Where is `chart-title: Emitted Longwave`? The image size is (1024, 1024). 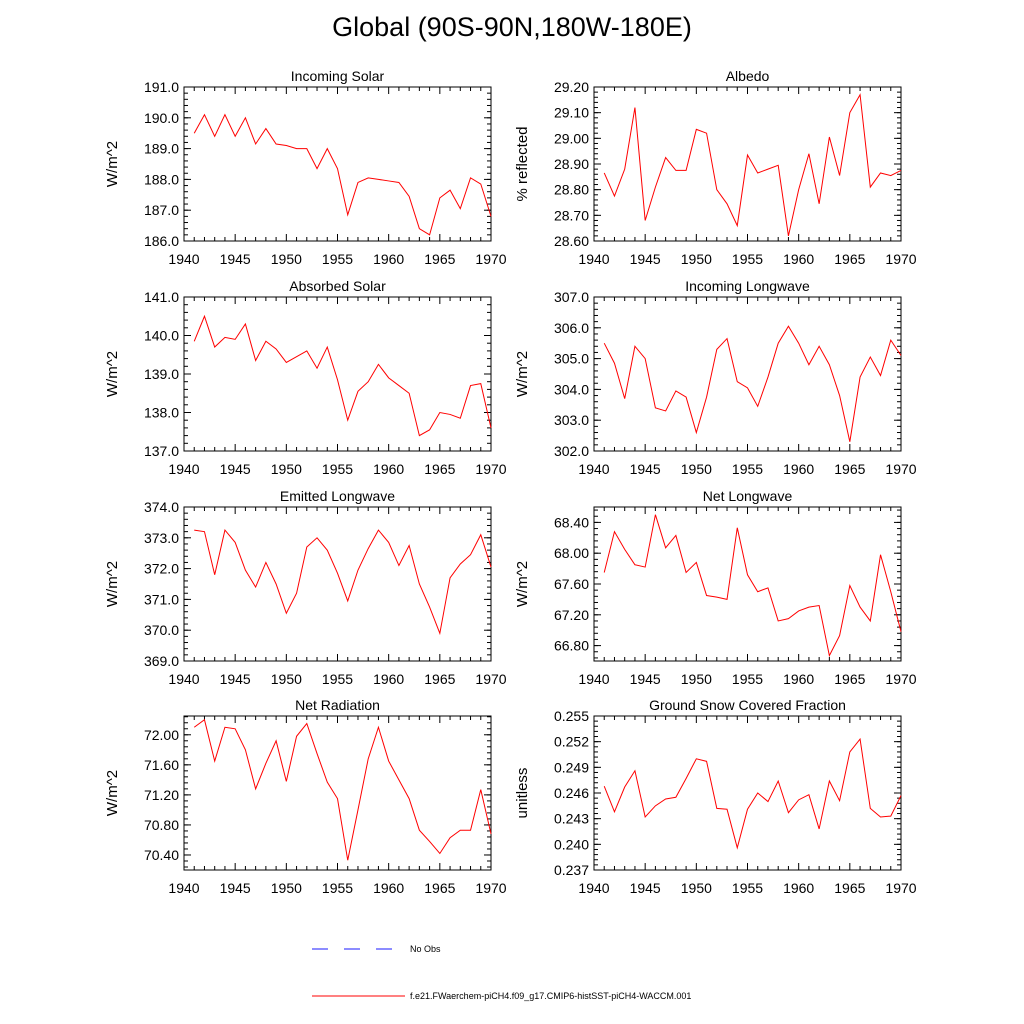
chart-title: Emitted Longwave is located at coordinates (337, 496).